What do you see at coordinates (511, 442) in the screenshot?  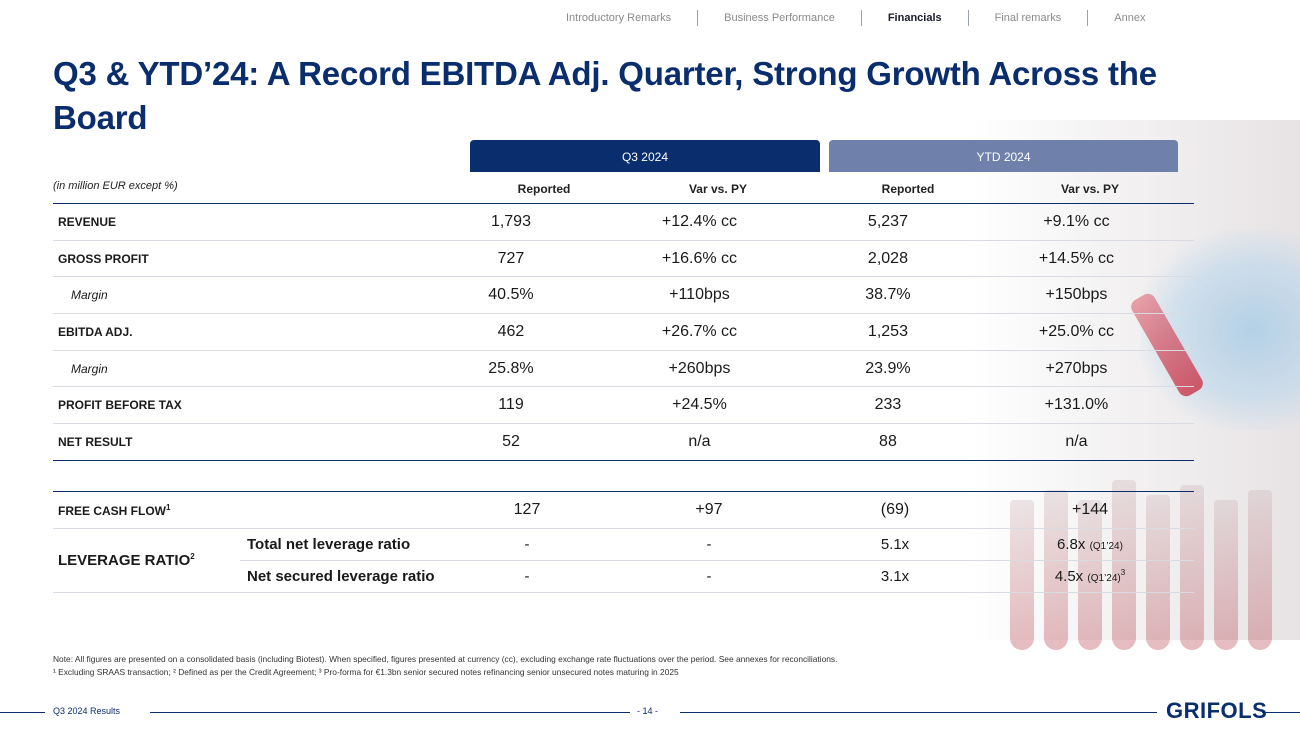 I see `q3-reported-value: 52` at bounding box center [511, 442].